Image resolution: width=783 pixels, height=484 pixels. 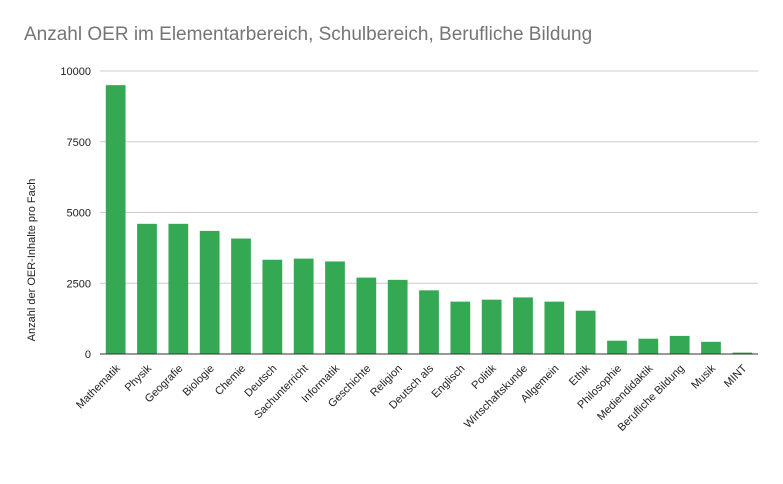 What do you see at coordinates (485, 377) in the screenshot?
I see `x-tick-label: Politik` at bounding box center [485, 377].